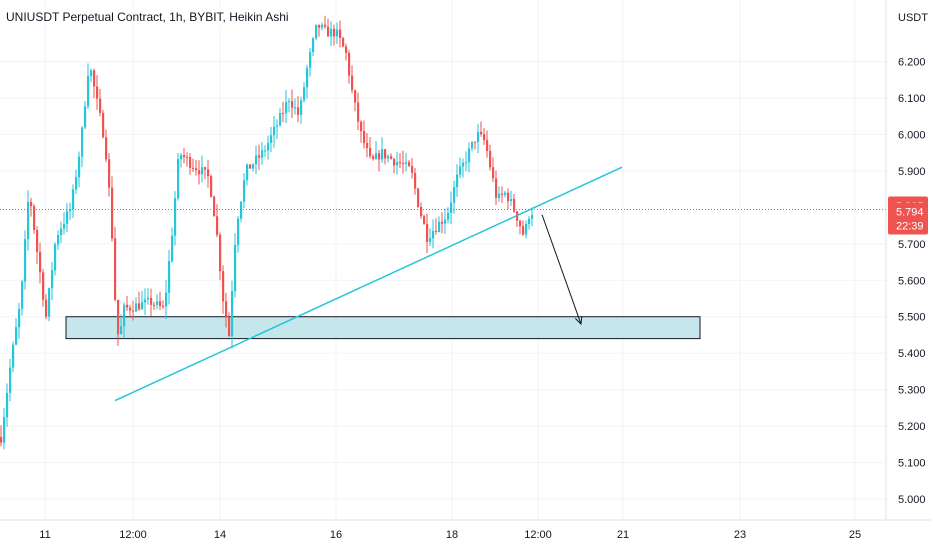 Image resolution: width=932 pixels, height=550 pixels. Describe the element at coordinates (912, 318) in the screenshot. I see `price-tick-label: 5.500` at that location.